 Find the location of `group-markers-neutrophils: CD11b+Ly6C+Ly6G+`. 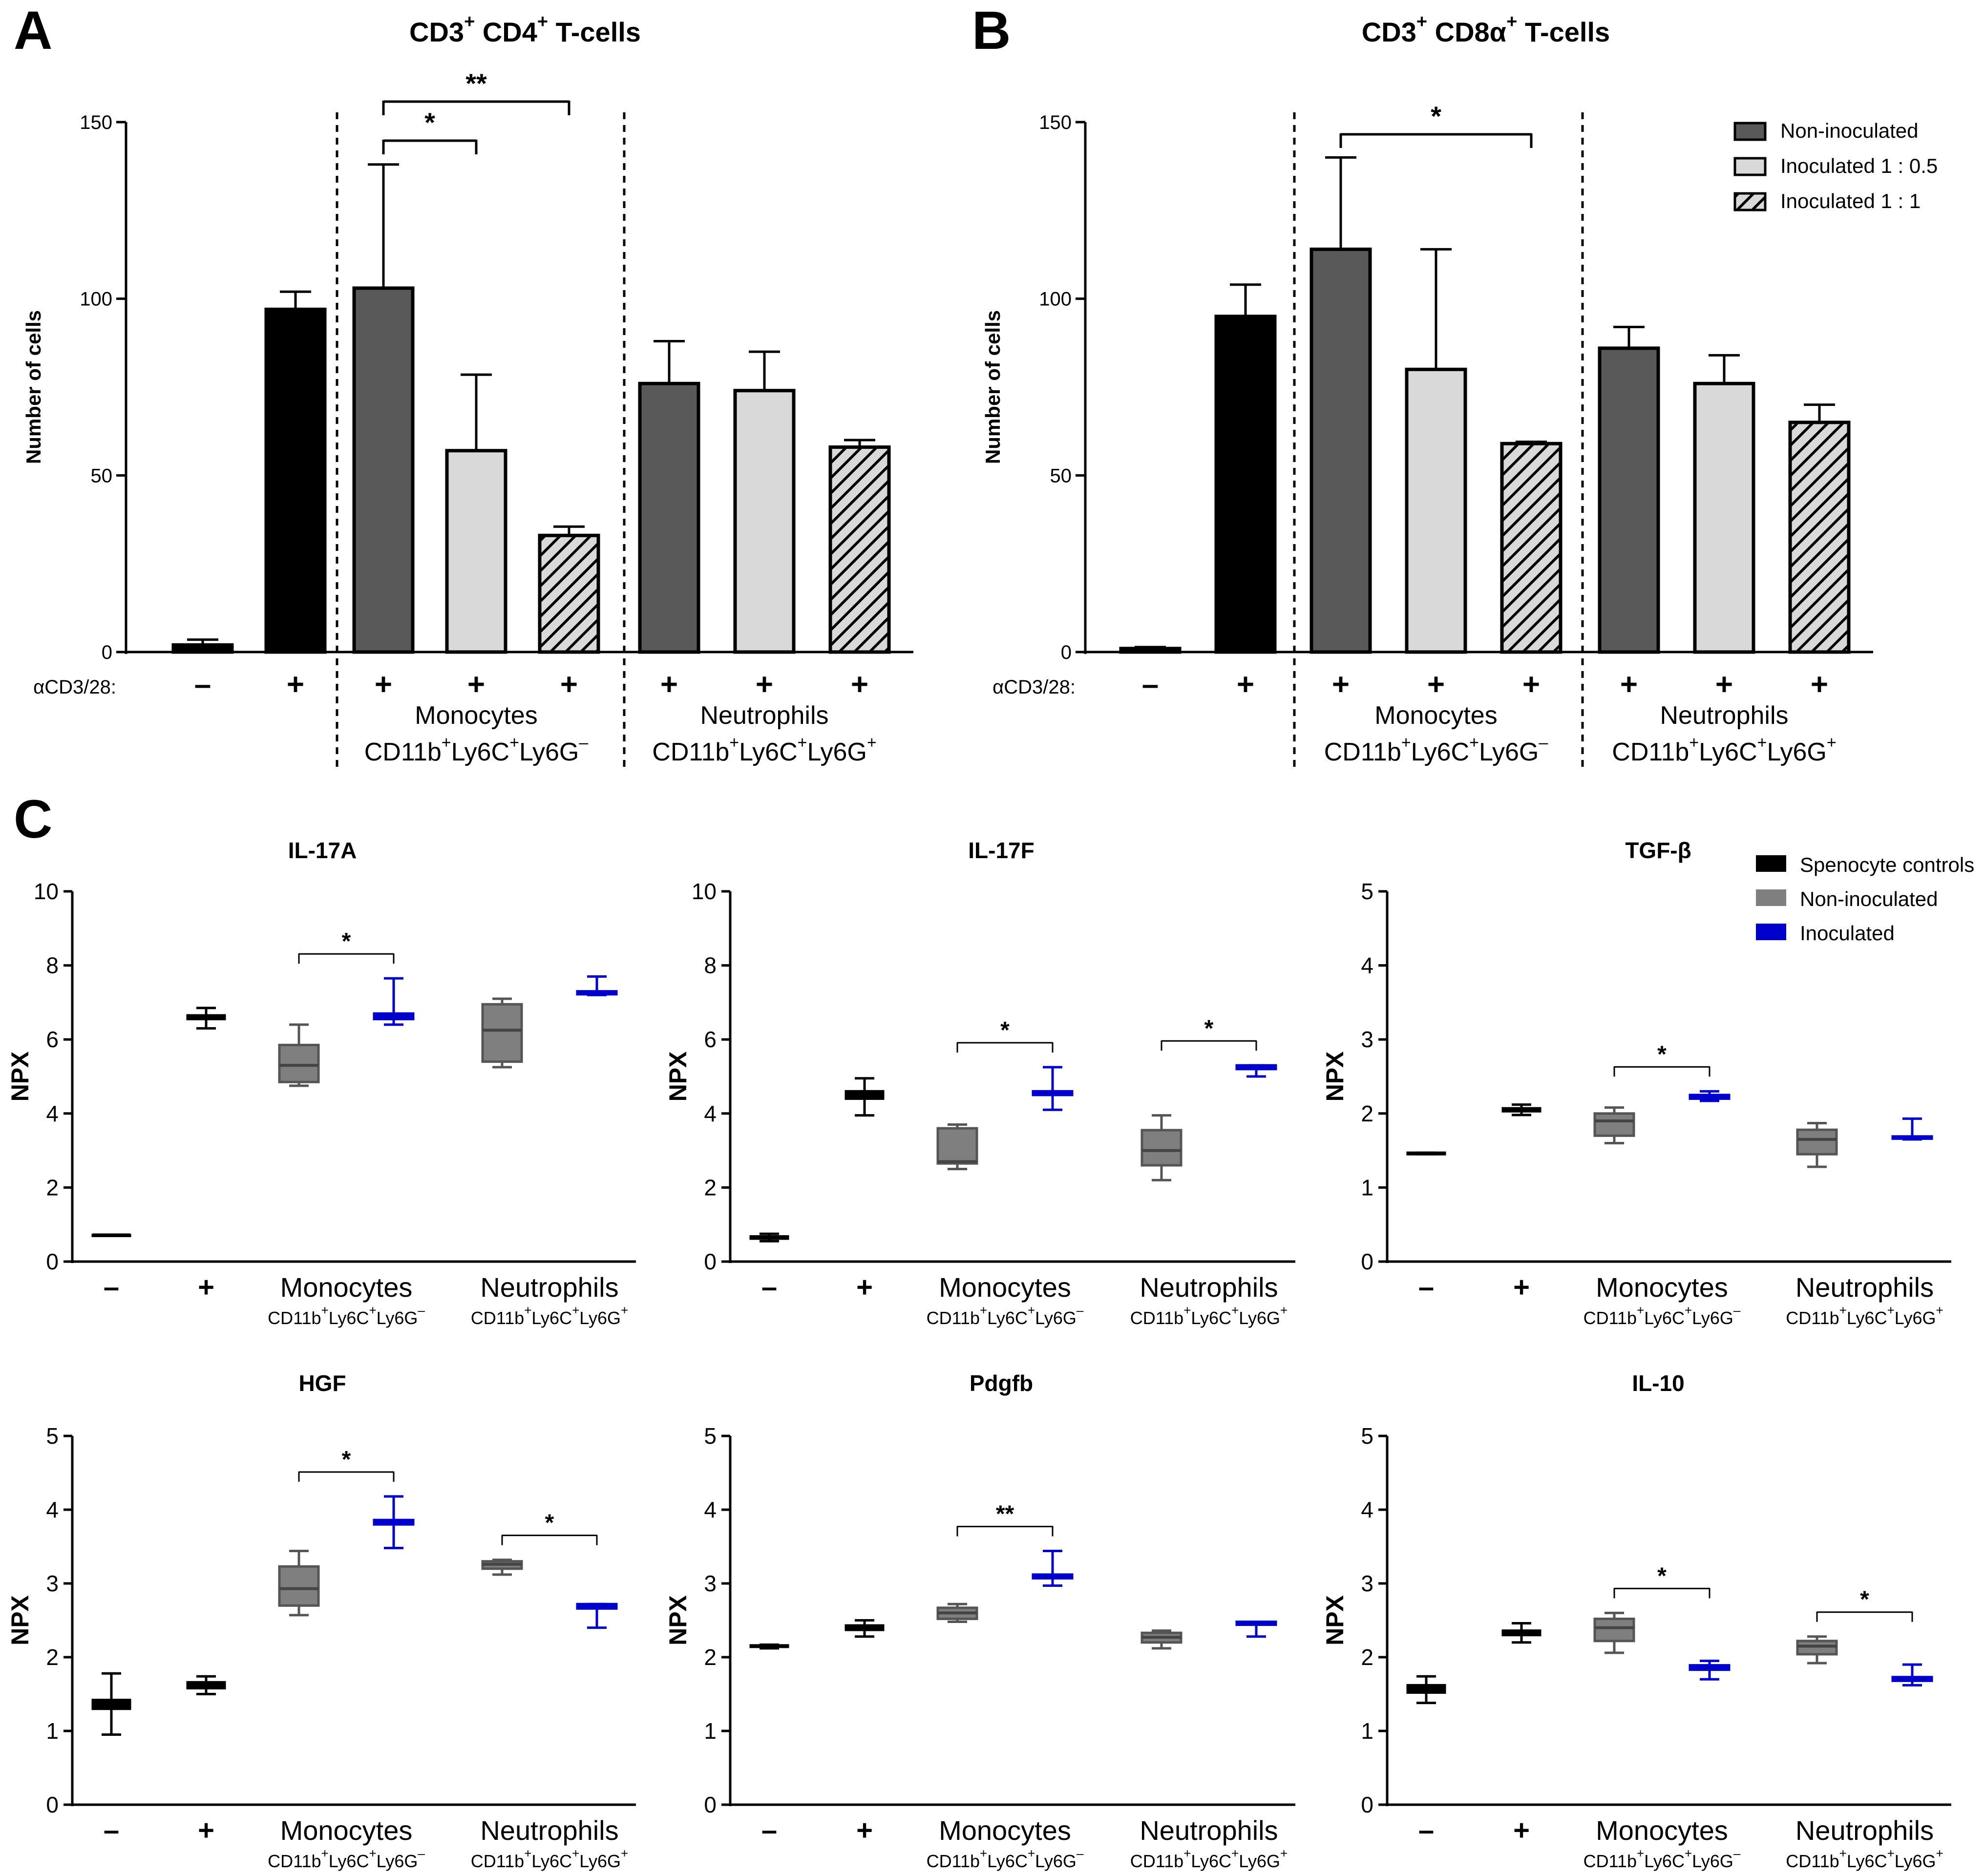

group-markers-neutrophils: CD11b+Ly6C+Ly6G+ is located at coordinates (549, 1859).